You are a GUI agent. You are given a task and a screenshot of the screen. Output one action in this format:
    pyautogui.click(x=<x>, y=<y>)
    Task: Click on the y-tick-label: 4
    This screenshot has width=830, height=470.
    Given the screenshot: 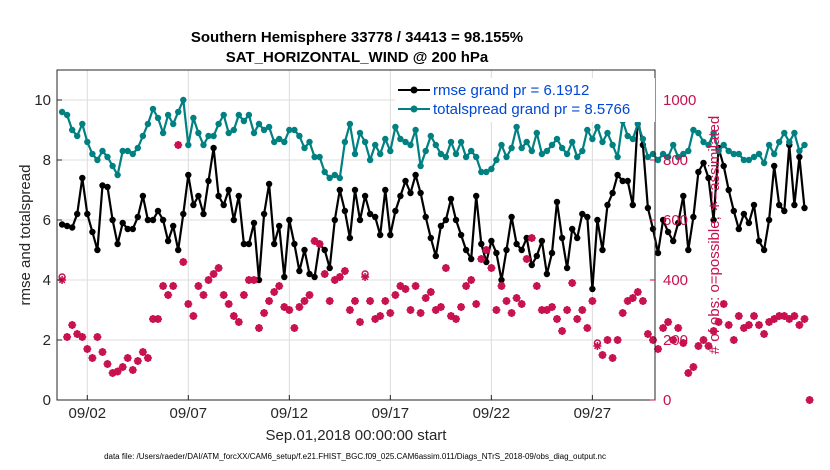 What is the action you would take?
    pyautogui.click(x=47, y=280)
    